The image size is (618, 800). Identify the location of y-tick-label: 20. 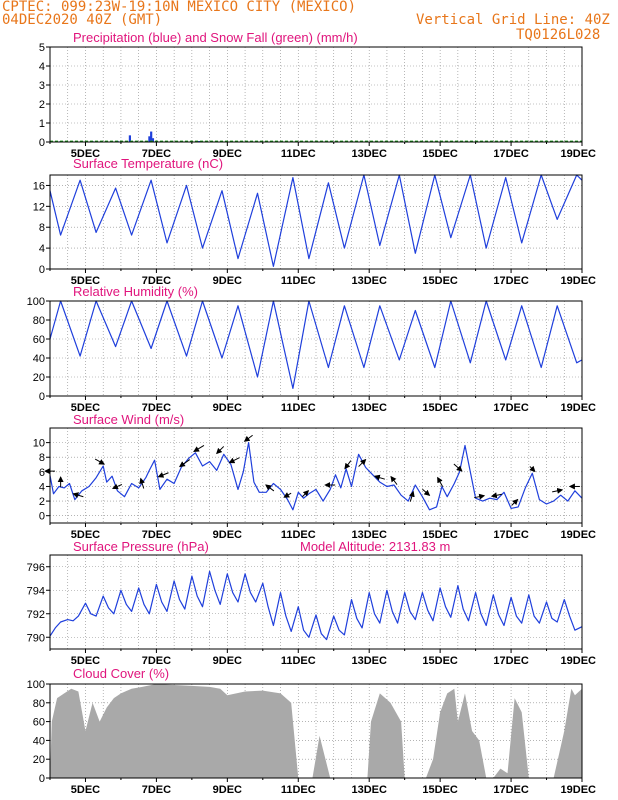
(39, 378).